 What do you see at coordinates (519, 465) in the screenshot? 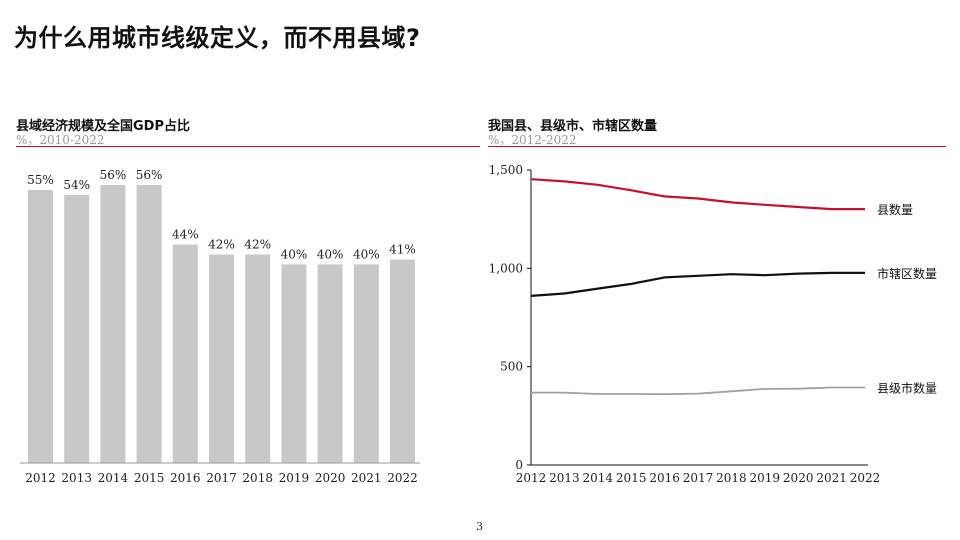
I see `y-tick-label: 0` at bounding box center [519, 465].